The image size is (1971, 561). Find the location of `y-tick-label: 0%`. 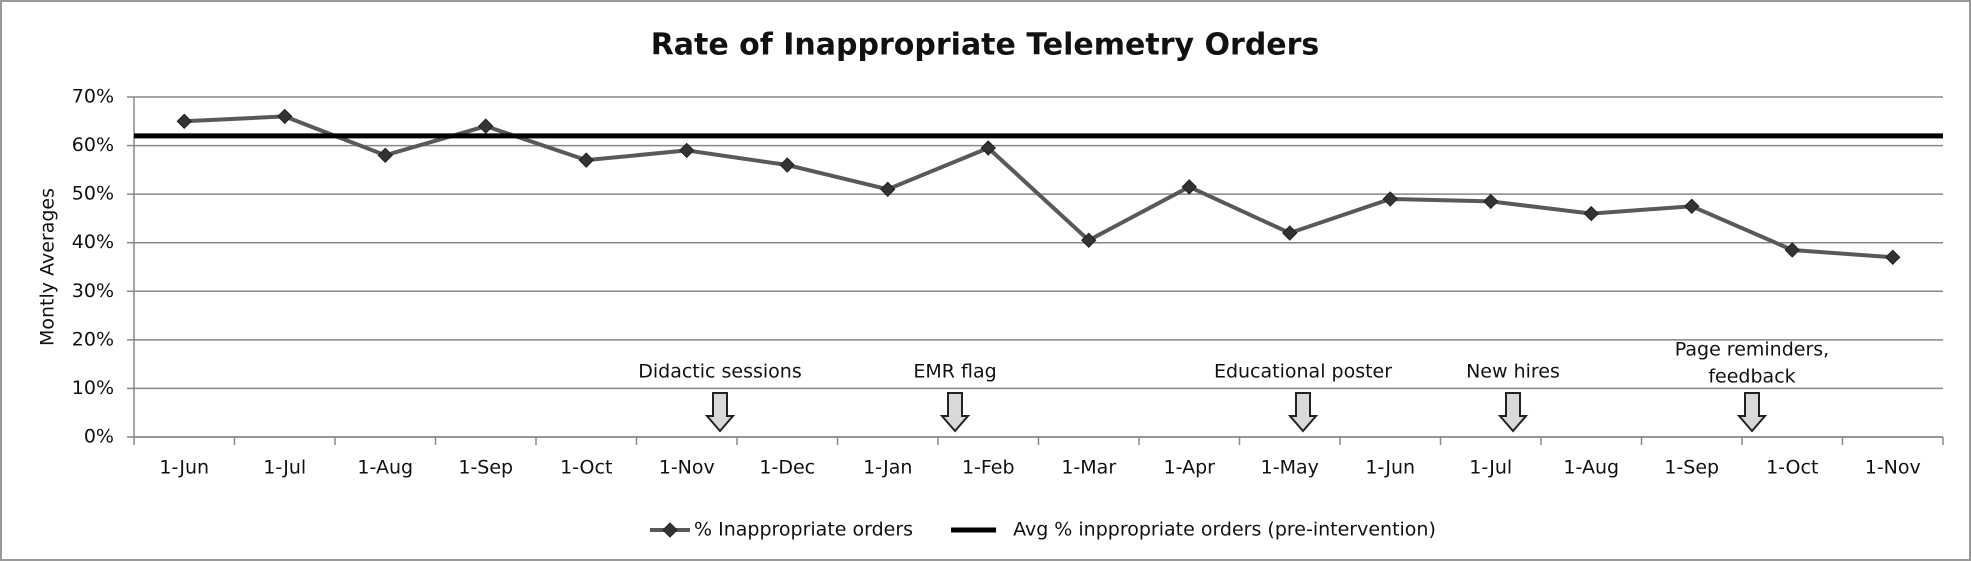

y-tick-label: 0% is located at coordinates (99, 437).